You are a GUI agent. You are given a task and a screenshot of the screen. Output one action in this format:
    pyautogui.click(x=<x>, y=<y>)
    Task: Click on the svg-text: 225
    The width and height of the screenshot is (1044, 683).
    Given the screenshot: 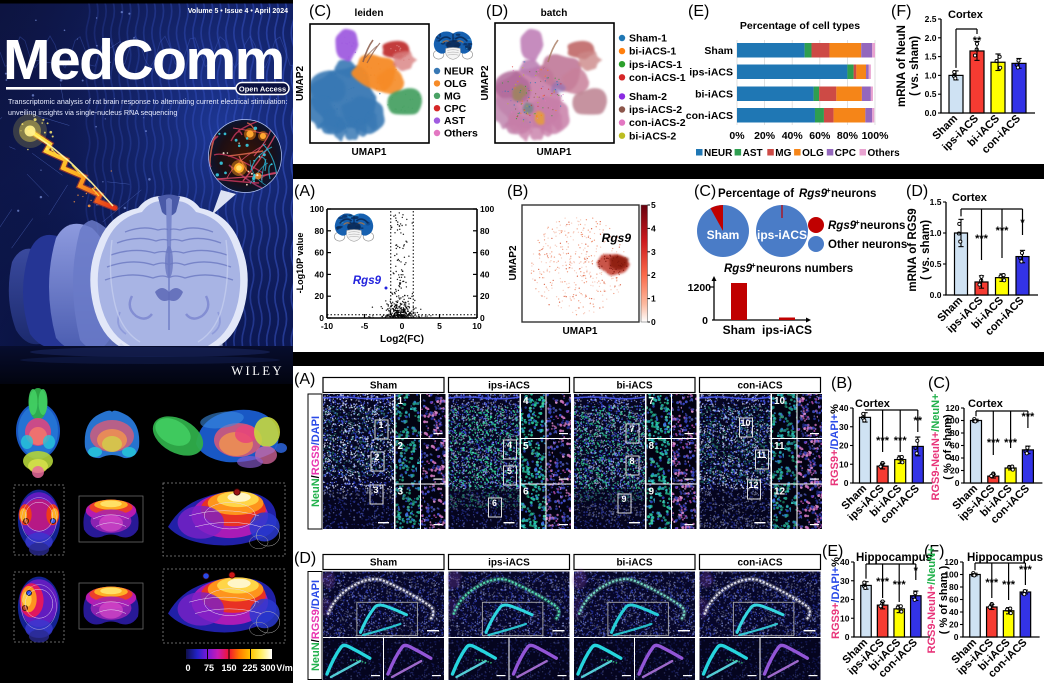 What is the action you would take?
    pyautogui.click(x=249, y=668)
    